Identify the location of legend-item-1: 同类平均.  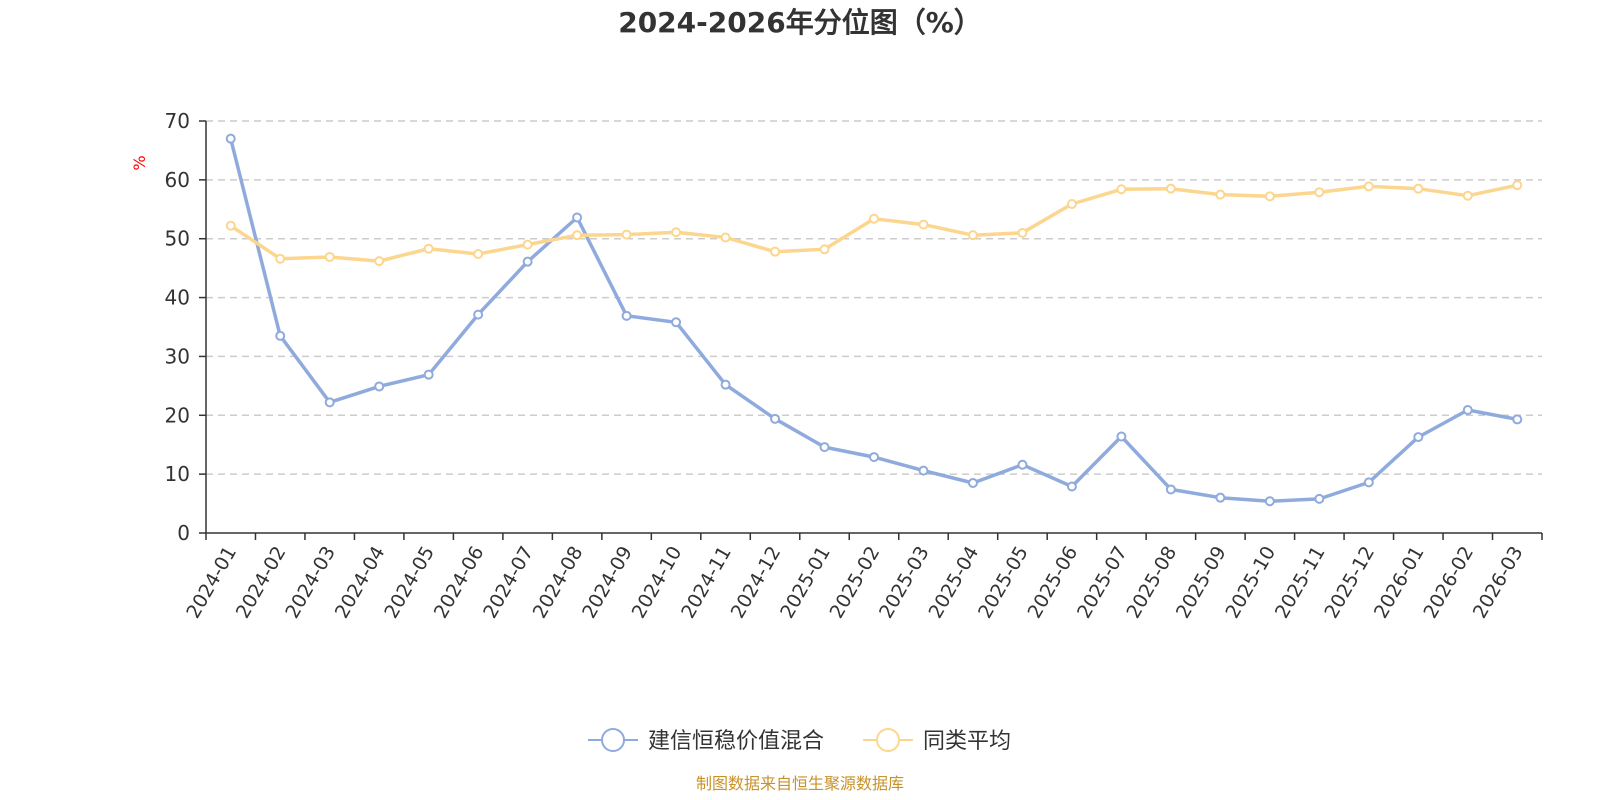
(937, 741).